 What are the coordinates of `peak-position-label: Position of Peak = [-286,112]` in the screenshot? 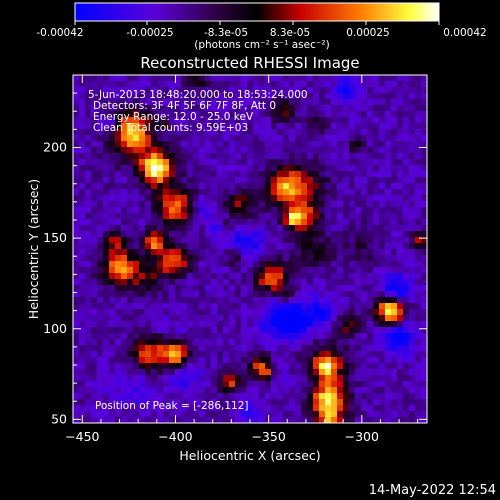 It's located at (172, 406).